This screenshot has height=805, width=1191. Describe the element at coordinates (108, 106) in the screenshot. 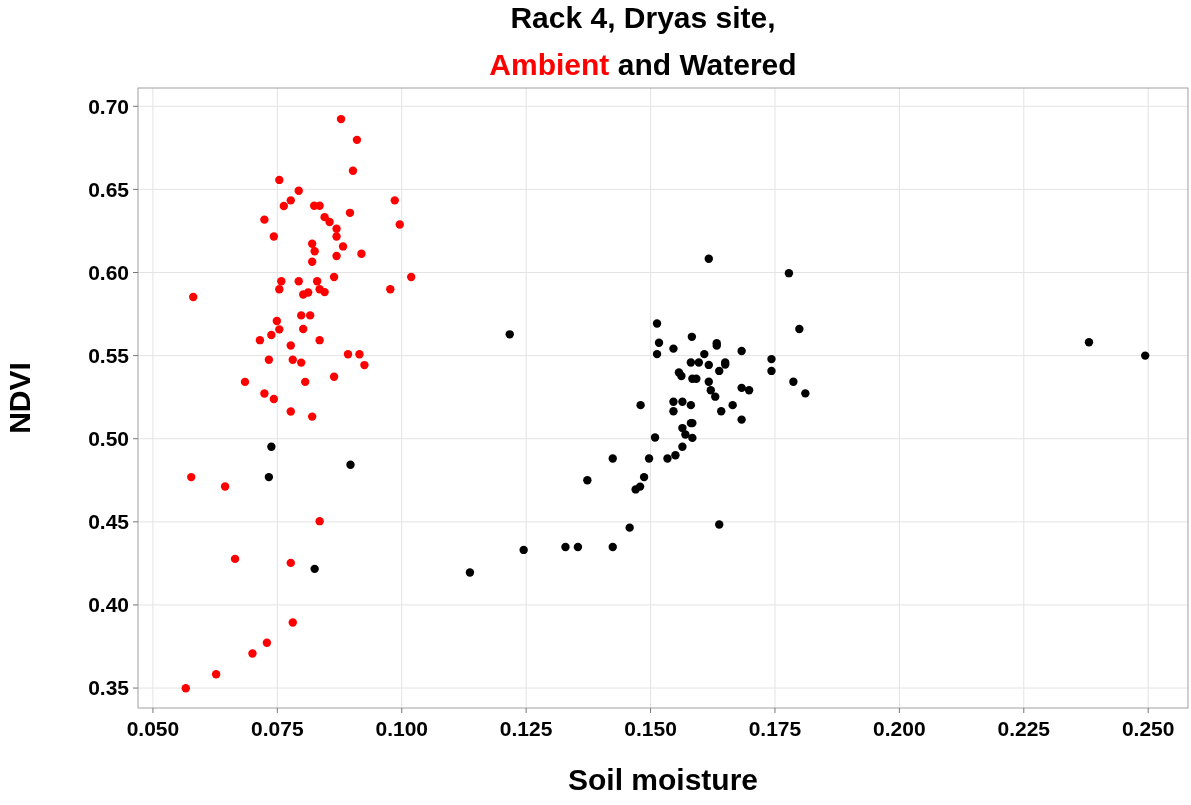

I see `y-tick-label: 0.70` at that location.